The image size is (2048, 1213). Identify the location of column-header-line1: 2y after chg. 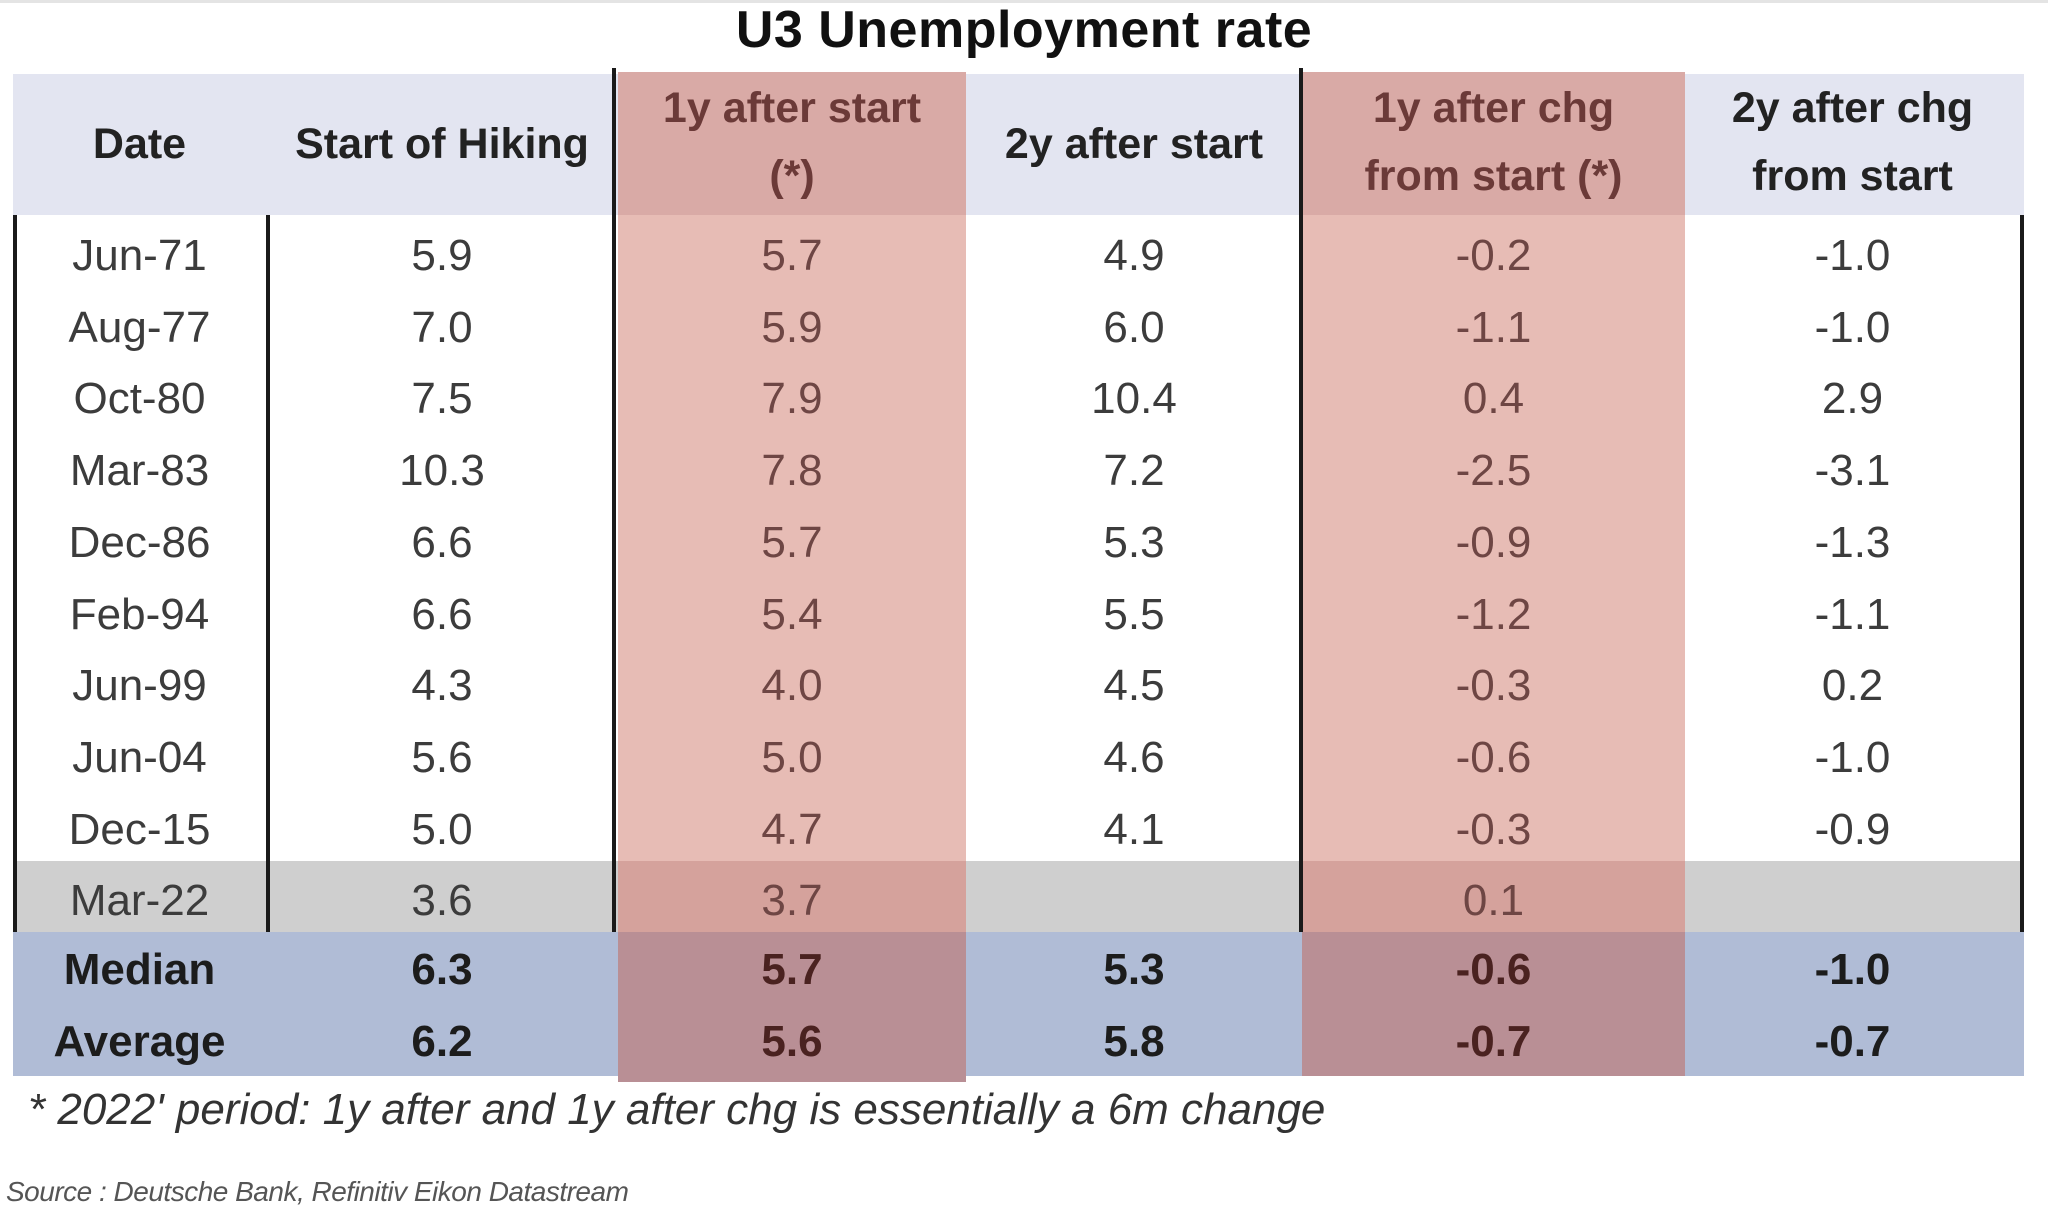
(1852, 108).